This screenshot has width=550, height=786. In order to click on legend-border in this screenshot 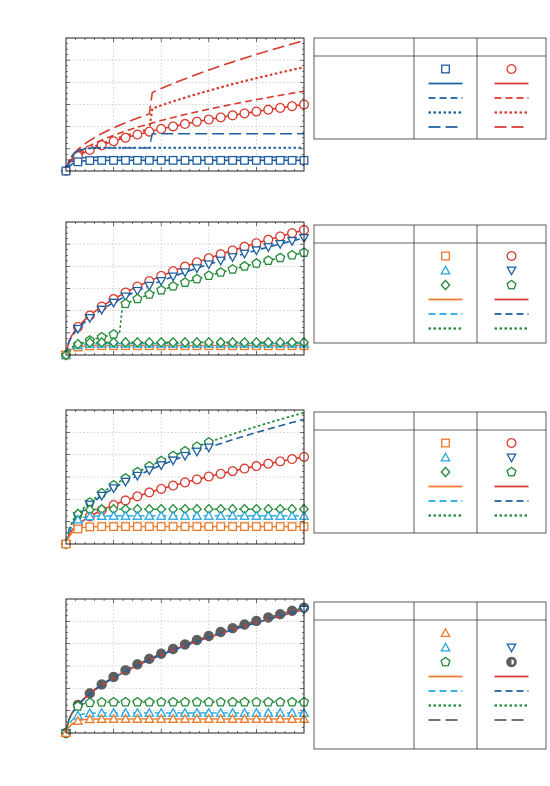, I will do `click(430, 675)`.